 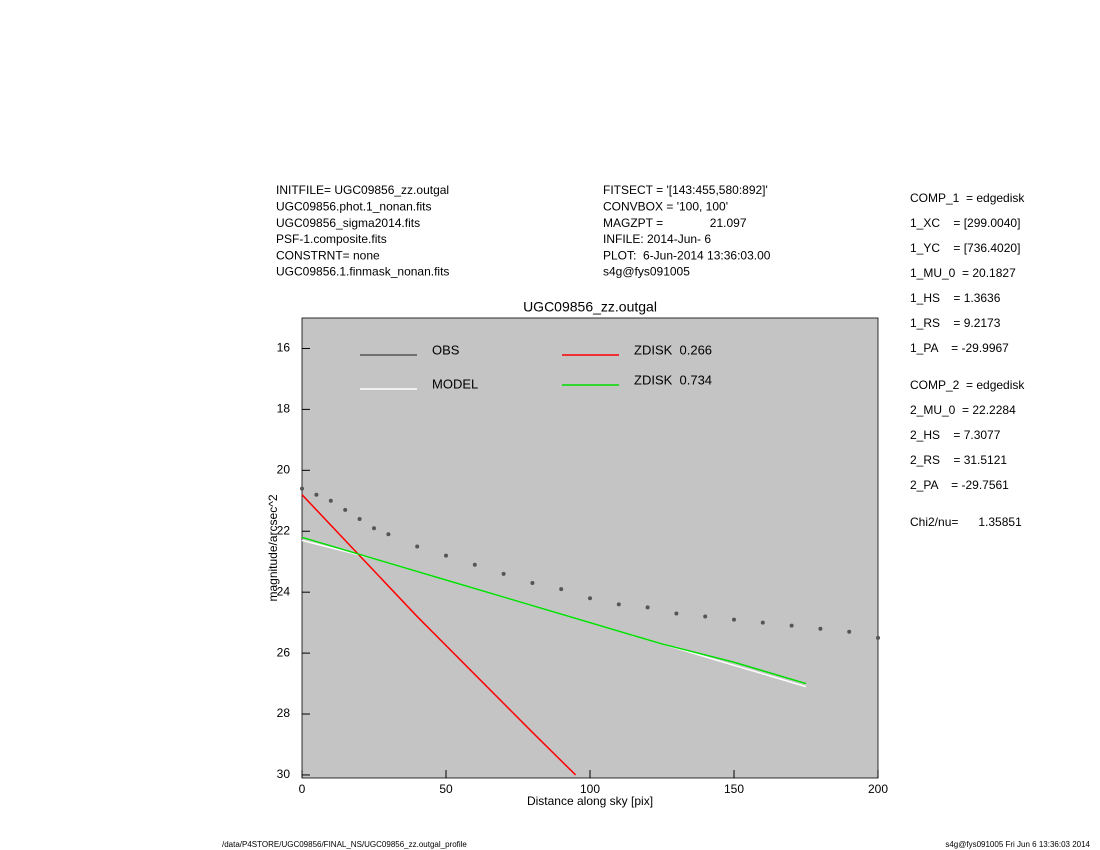 I want to click on legend-label: OBS, so click(x=446, y=349).